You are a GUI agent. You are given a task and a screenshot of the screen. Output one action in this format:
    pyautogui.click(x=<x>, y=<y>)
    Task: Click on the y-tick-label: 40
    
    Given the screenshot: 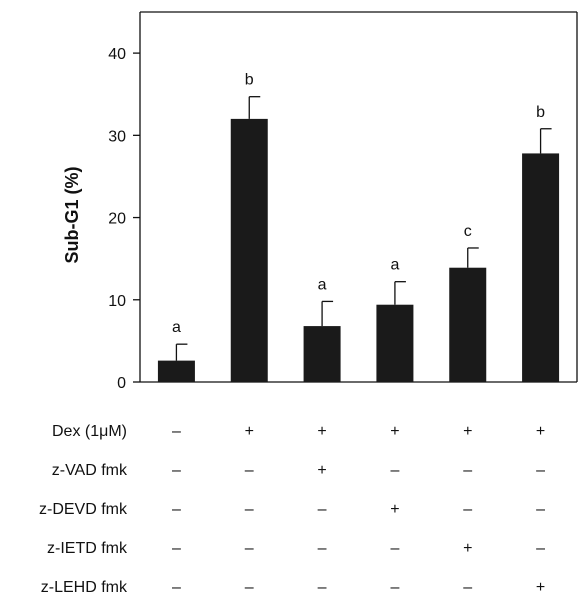 What is the action you would take?
    pyautogui.click(x=117, y=54)
    